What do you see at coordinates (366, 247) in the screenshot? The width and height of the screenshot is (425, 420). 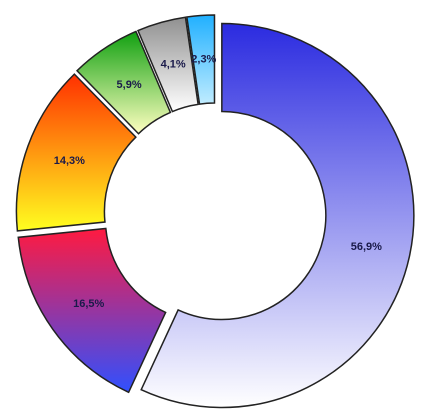 I see `value-label: 56,9%` at bounding box center [366, 247].